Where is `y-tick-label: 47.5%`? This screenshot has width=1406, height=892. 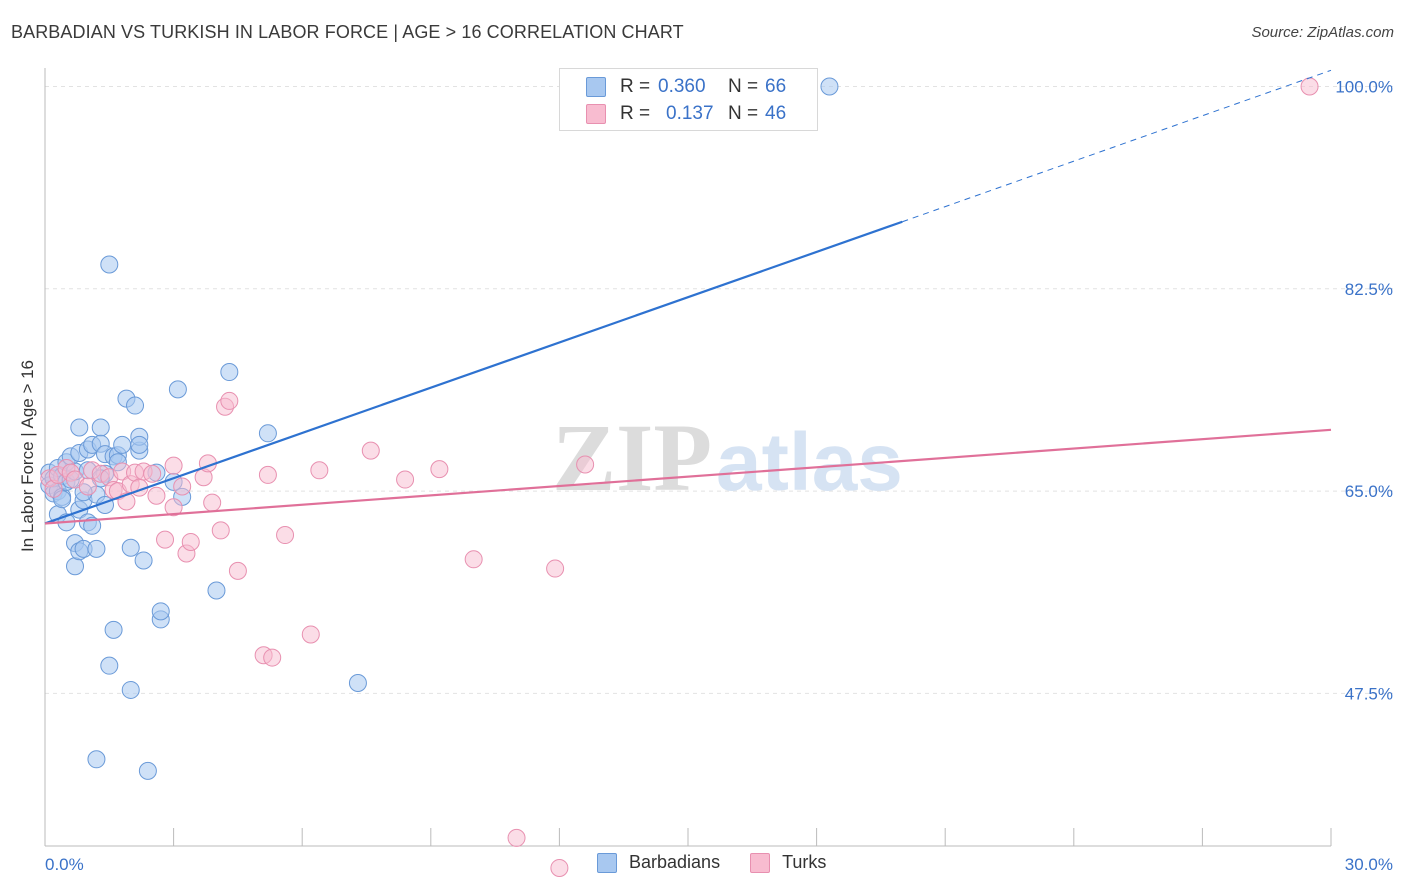
y-tick-label: 47.5% is located at coordinates (1369, 693).